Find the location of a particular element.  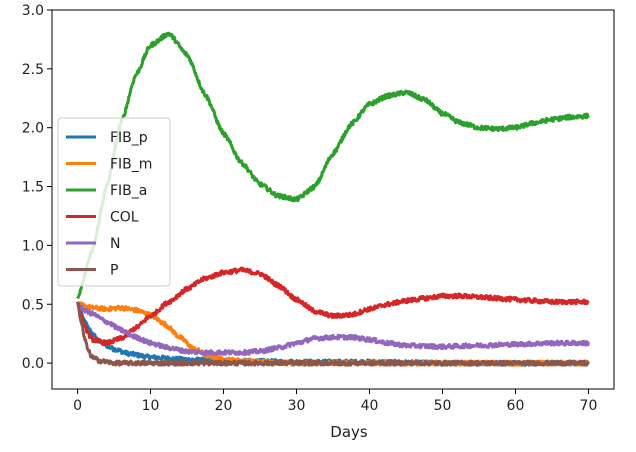

x-tick-label: 10 is located at coordinates (151, 406).